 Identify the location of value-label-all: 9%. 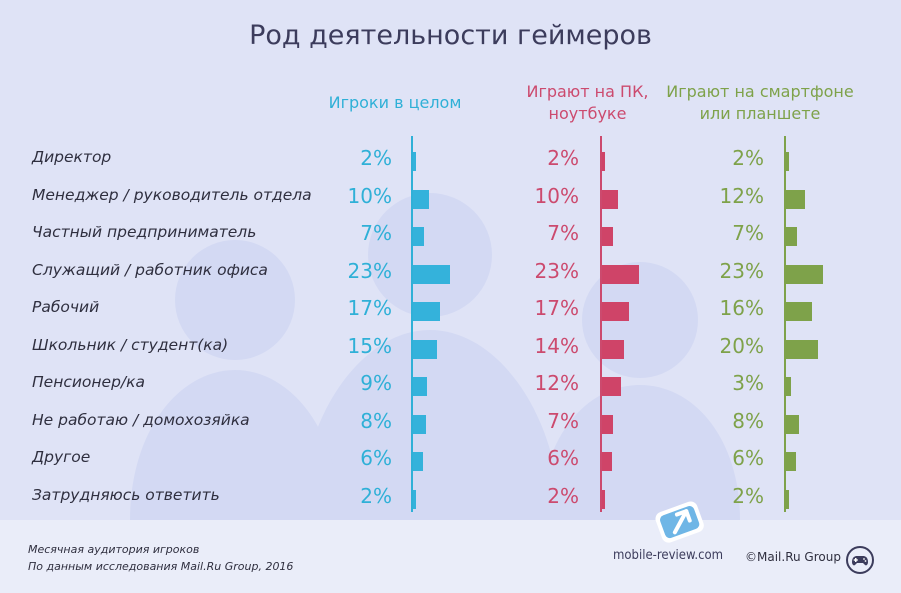
(376, 383).